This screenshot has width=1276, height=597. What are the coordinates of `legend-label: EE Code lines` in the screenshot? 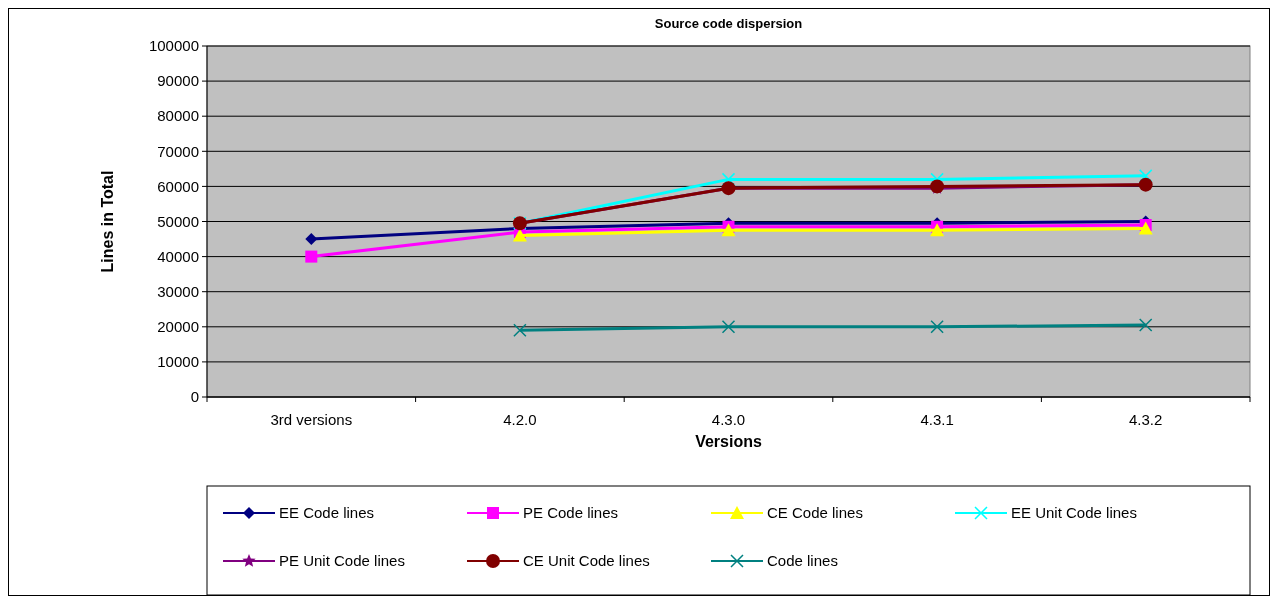 It's located at (327, 513).